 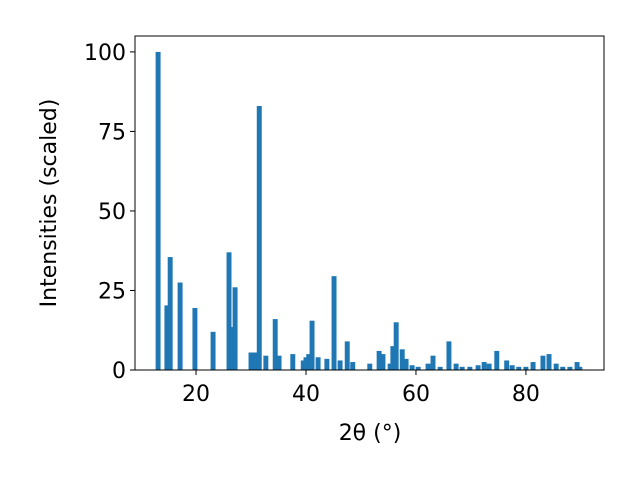 What do you see at coordinates (49, 203) in the screenshot?
I see `y-axis-label: Intensities (scaled)` at bounding box center [49, 203].